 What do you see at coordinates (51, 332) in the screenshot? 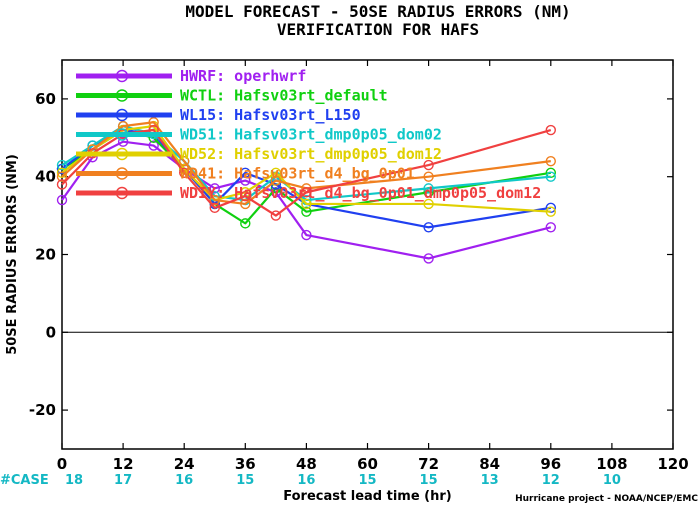
I see `y-tick-label: 0` at bounding box center [51, 332].